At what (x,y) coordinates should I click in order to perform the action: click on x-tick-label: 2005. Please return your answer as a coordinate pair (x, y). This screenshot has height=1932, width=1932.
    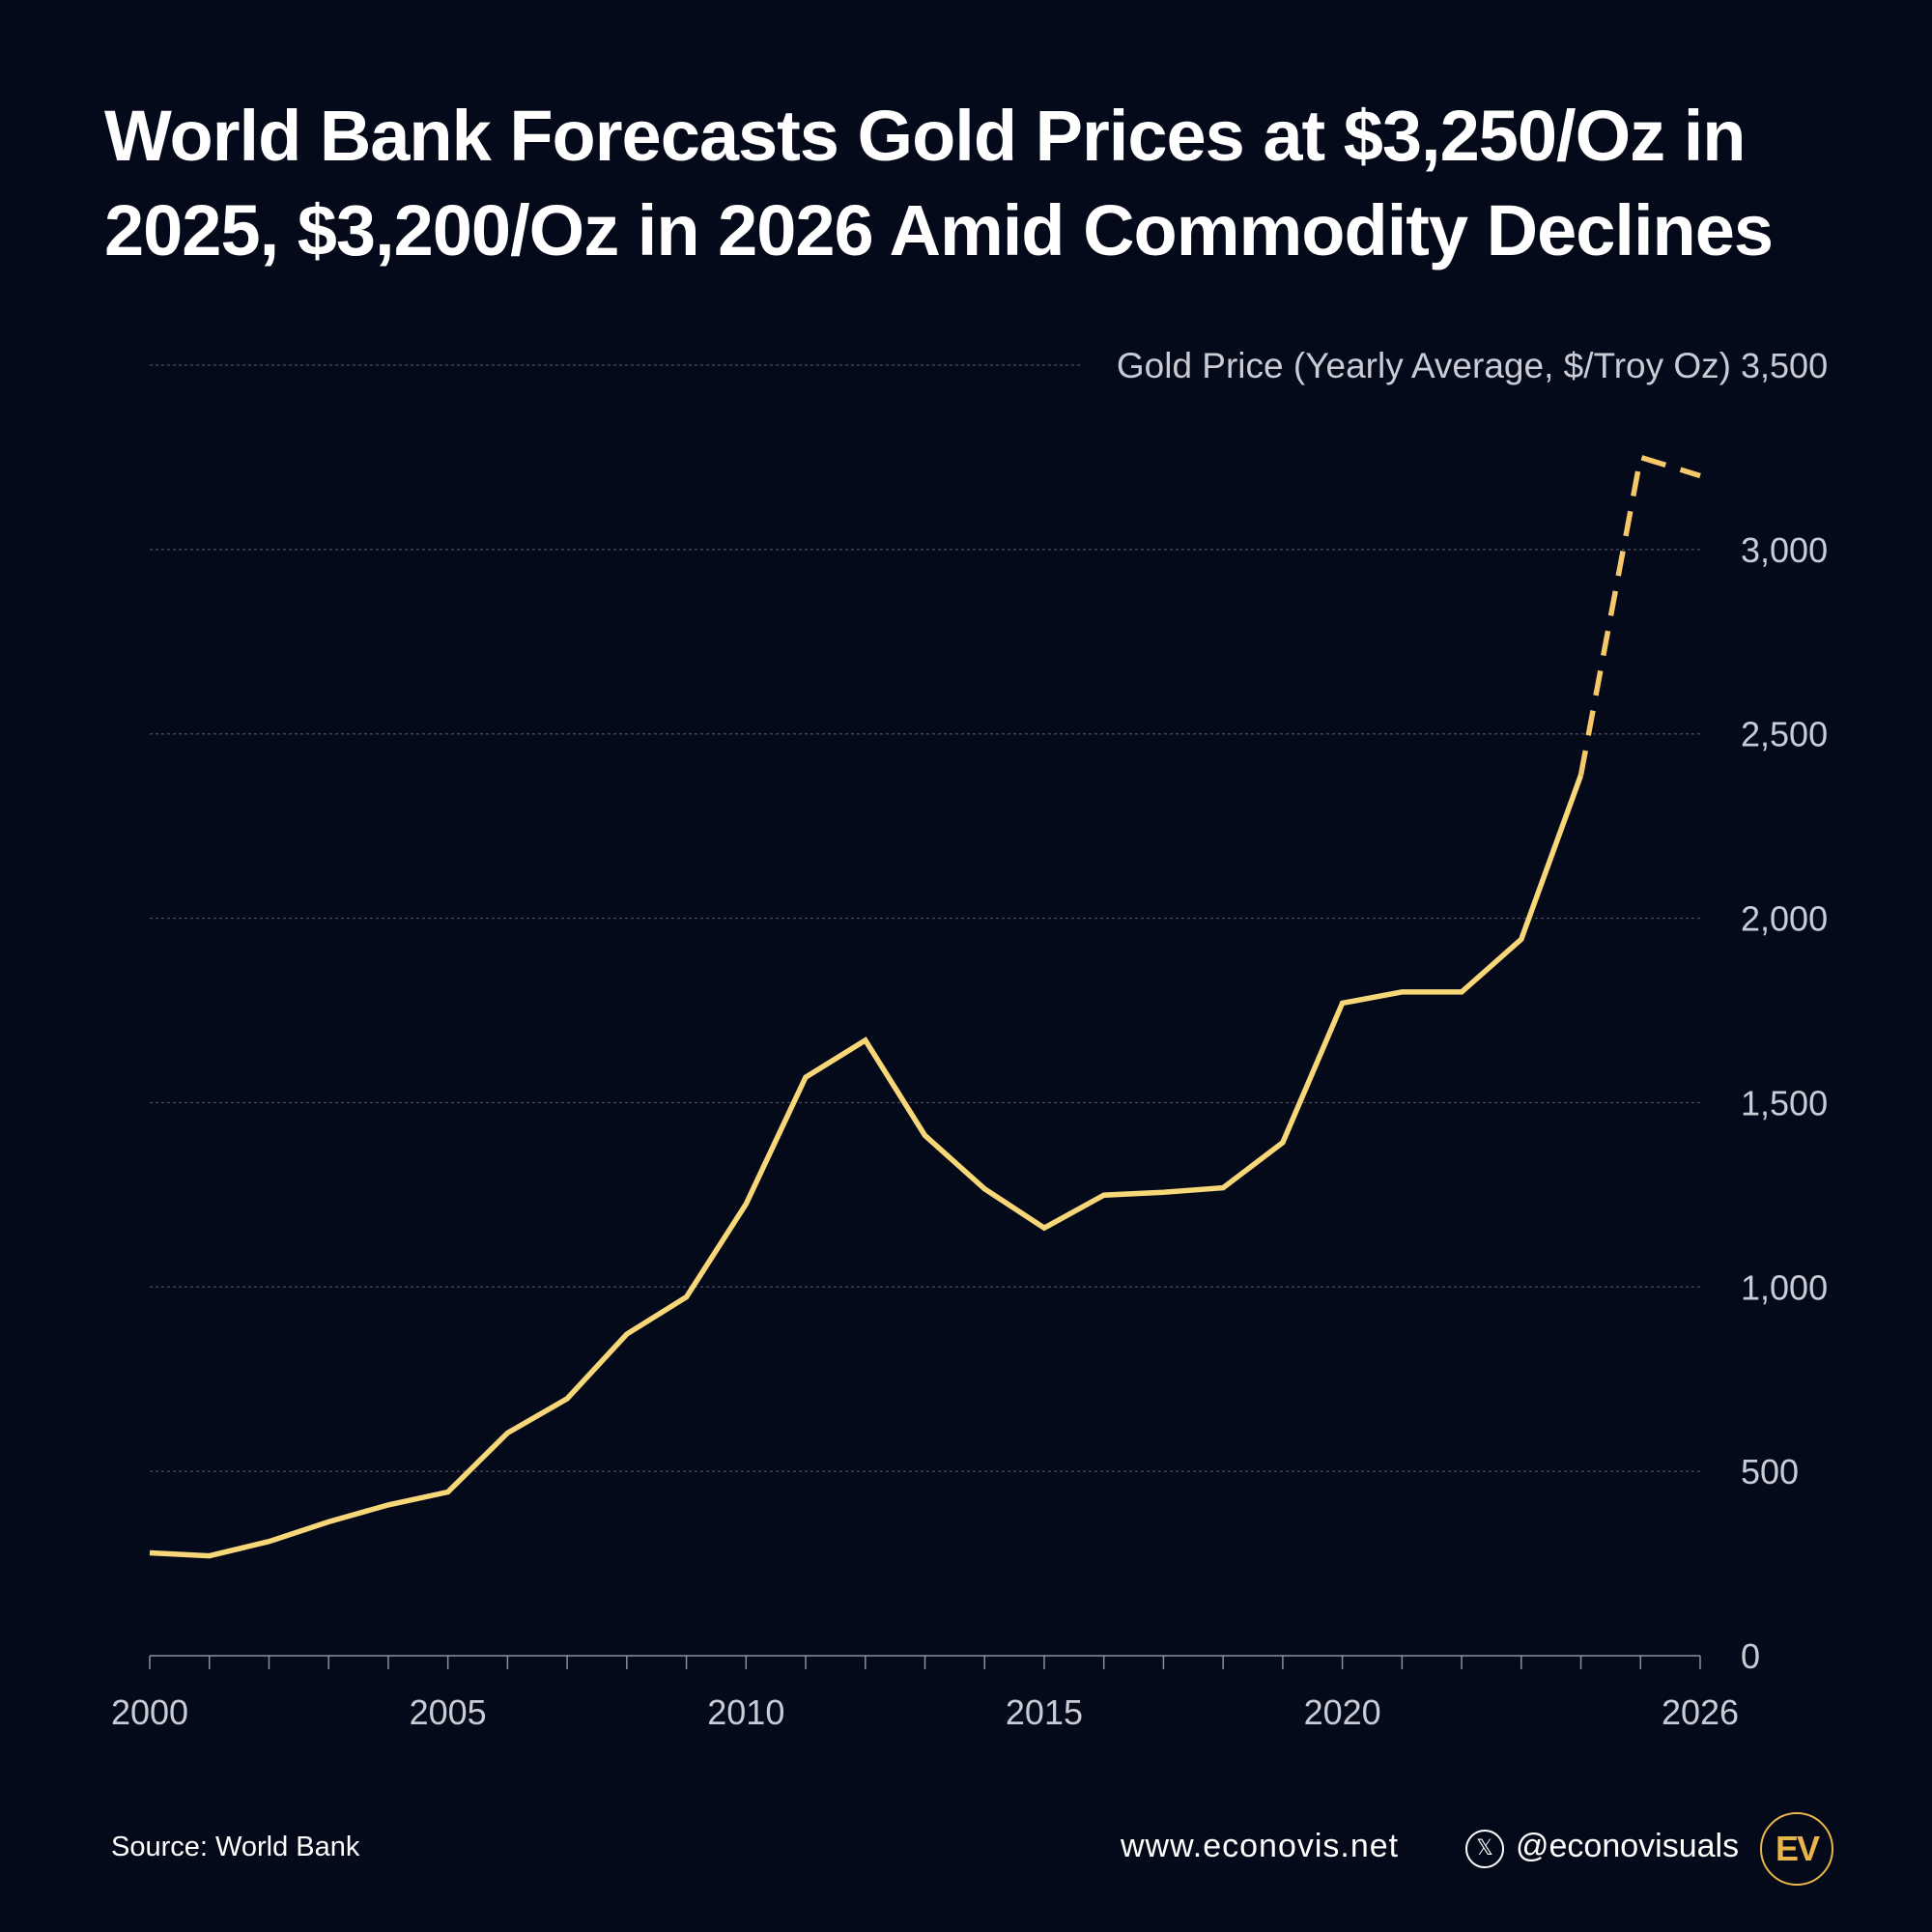
    Looking at the image, I should click on (448, 1712).